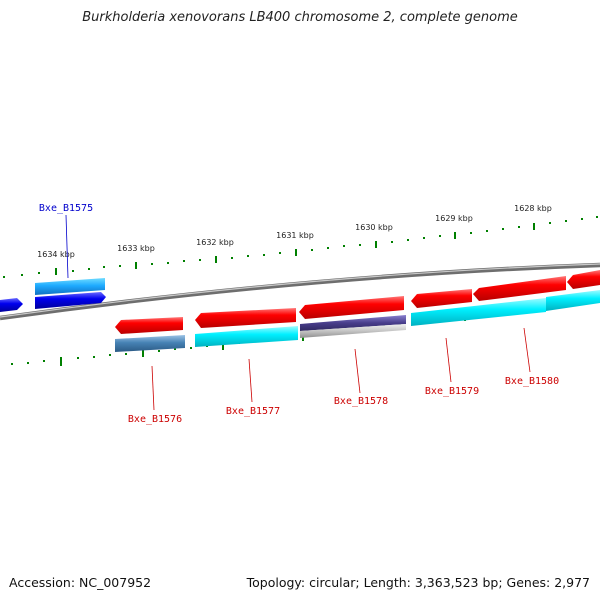  I want to click on gene-forward-partial-left, so click(11, 305).